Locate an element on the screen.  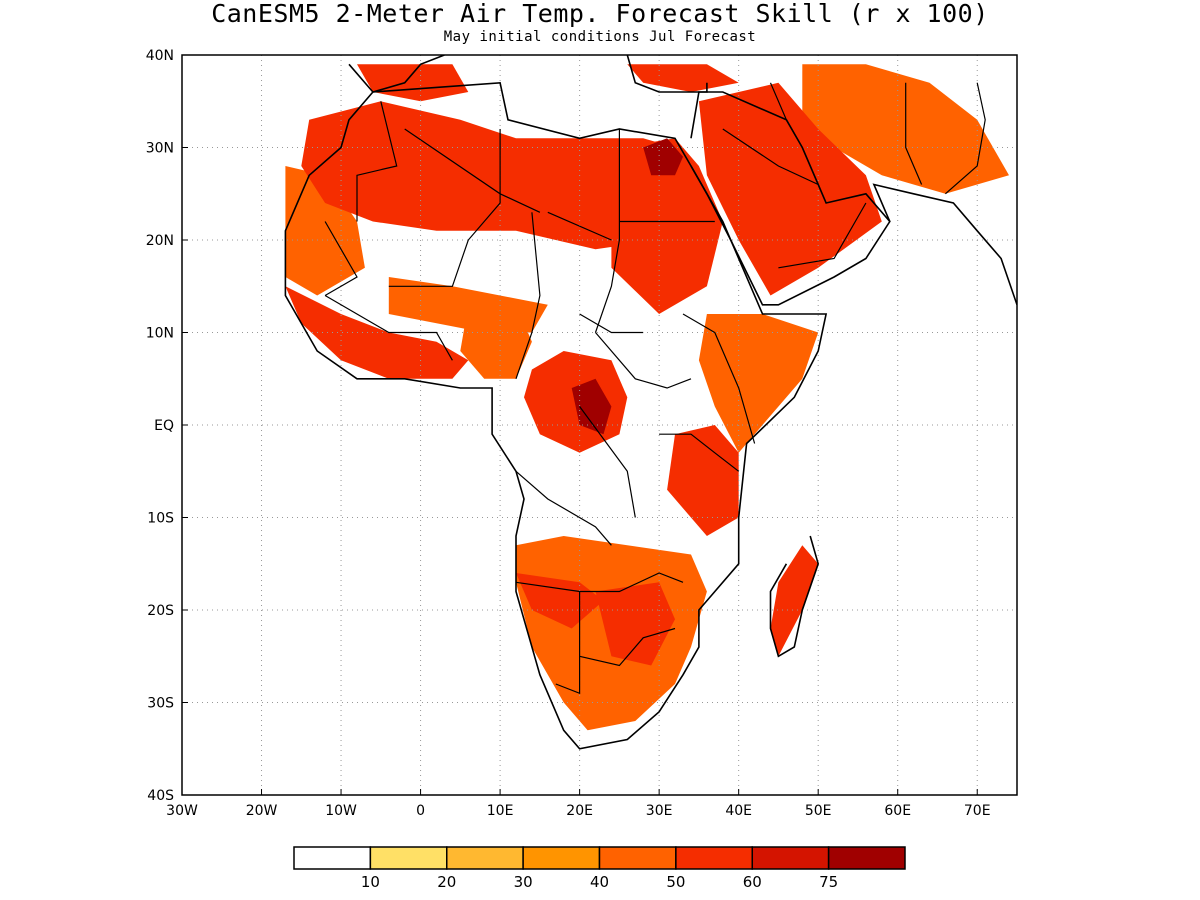
x-tick-label: 0 is located at coordinates (420, 811).